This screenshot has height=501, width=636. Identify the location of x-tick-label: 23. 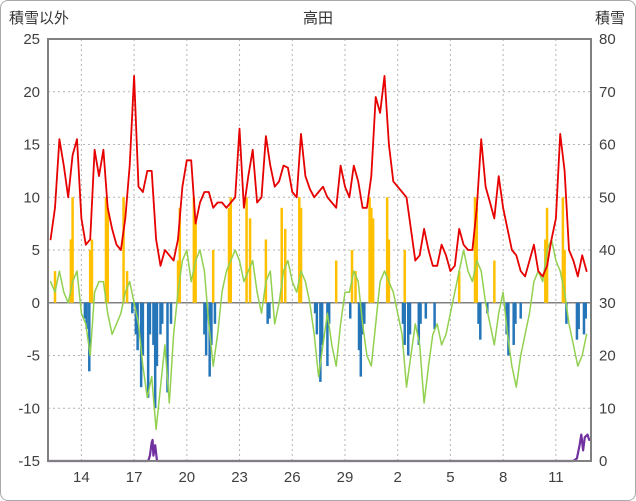
(239, 477).